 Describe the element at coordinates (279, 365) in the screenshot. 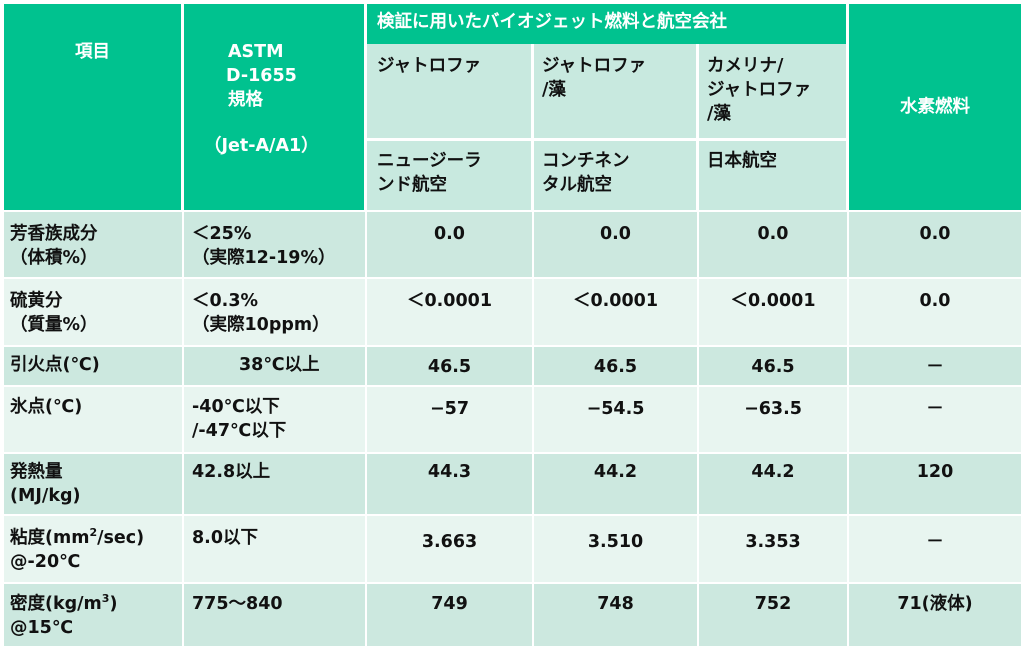

I see `row-standard-line1: 38℃以上` at that location.